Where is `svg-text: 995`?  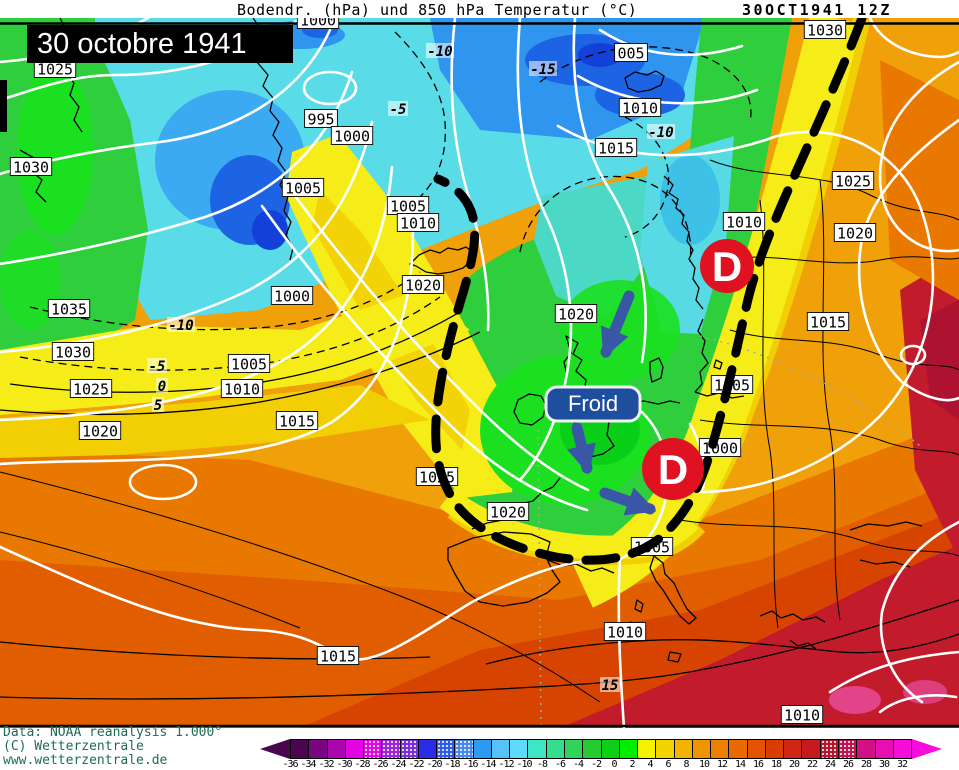
svg-text: 995 is located at coordinates (320, 120).